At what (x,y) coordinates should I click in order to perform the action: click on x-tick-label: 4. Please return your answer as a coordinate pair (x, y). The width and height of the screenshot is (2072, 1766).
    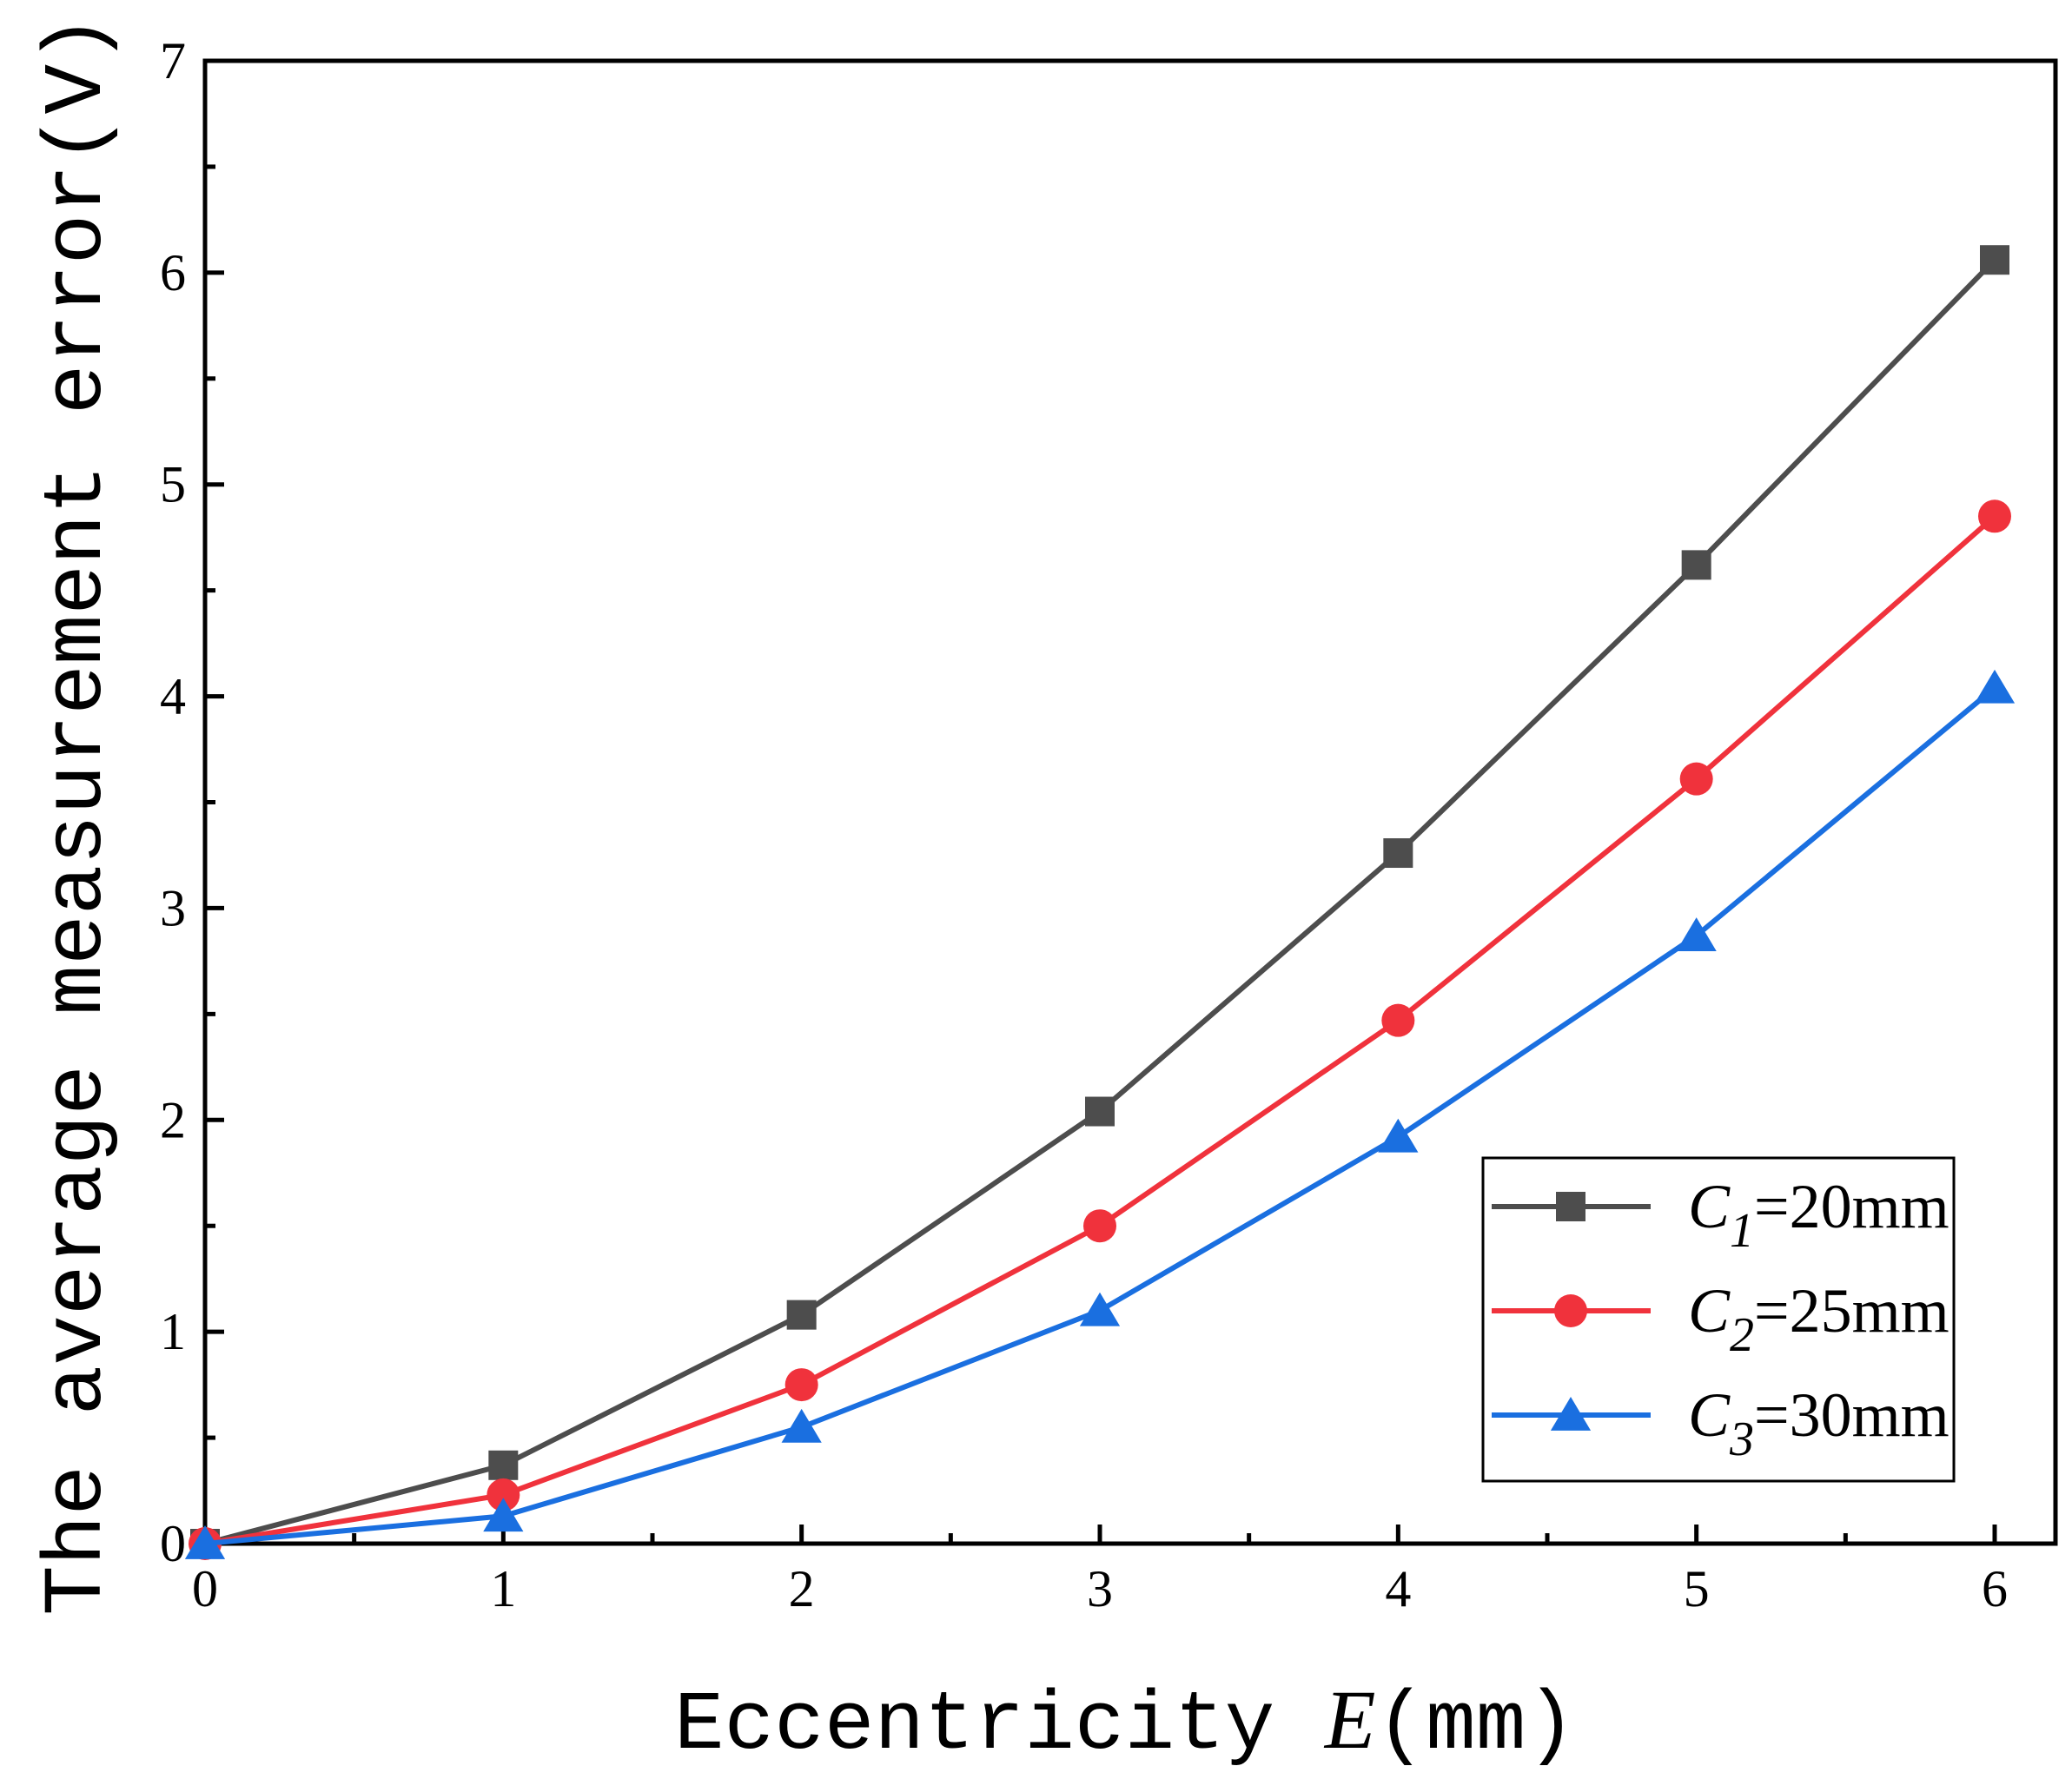
    Looking at the image, I should click on (1398, 1588).